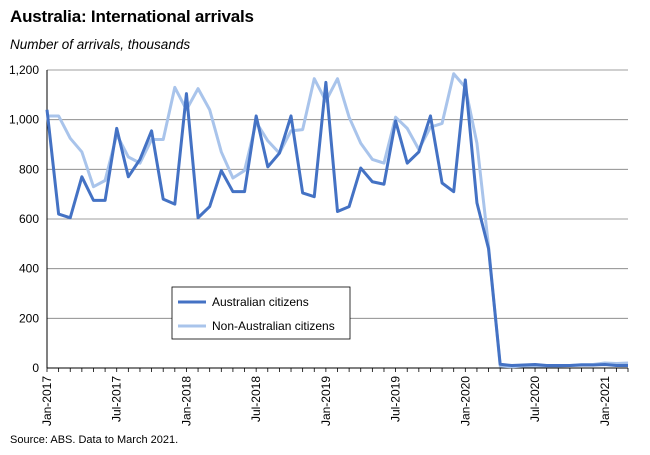 The width and height of the screenshot is (650, 455). Describe the element at coordinates (261, 313) in the screenshot. I see `legend-box` at that location.